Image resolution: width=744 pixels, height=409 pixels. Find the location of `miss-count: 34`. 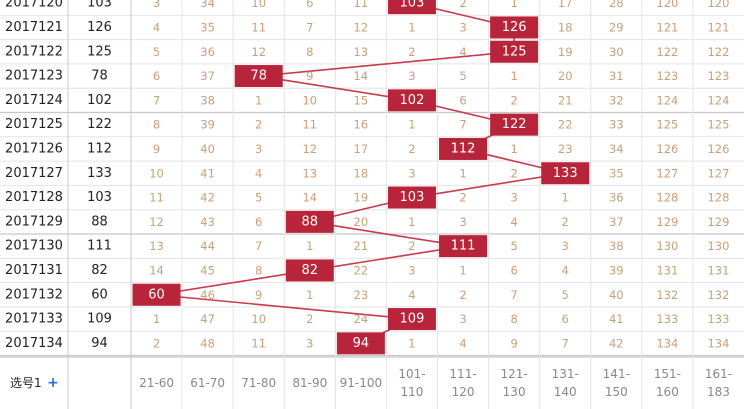

miss-count: 34 is located at coordinates (616, 149).